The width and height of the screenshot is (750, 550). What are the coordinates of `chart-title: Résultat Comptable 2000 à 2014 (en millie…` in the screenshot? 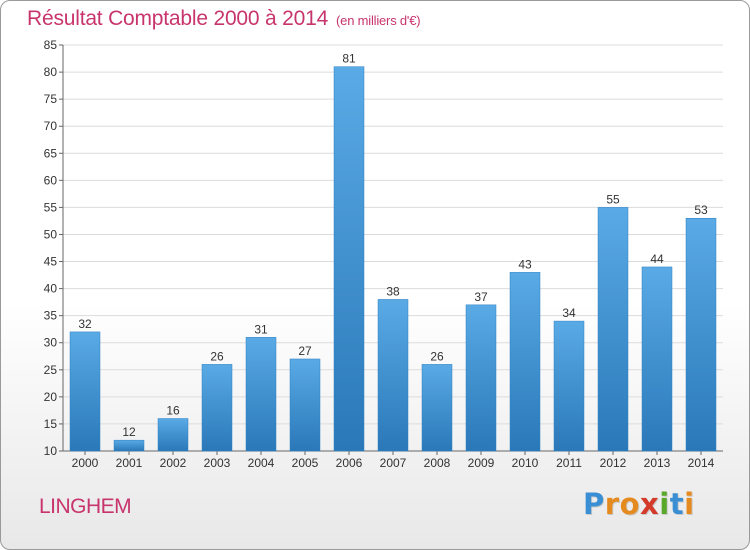 It's located at (224, 19).